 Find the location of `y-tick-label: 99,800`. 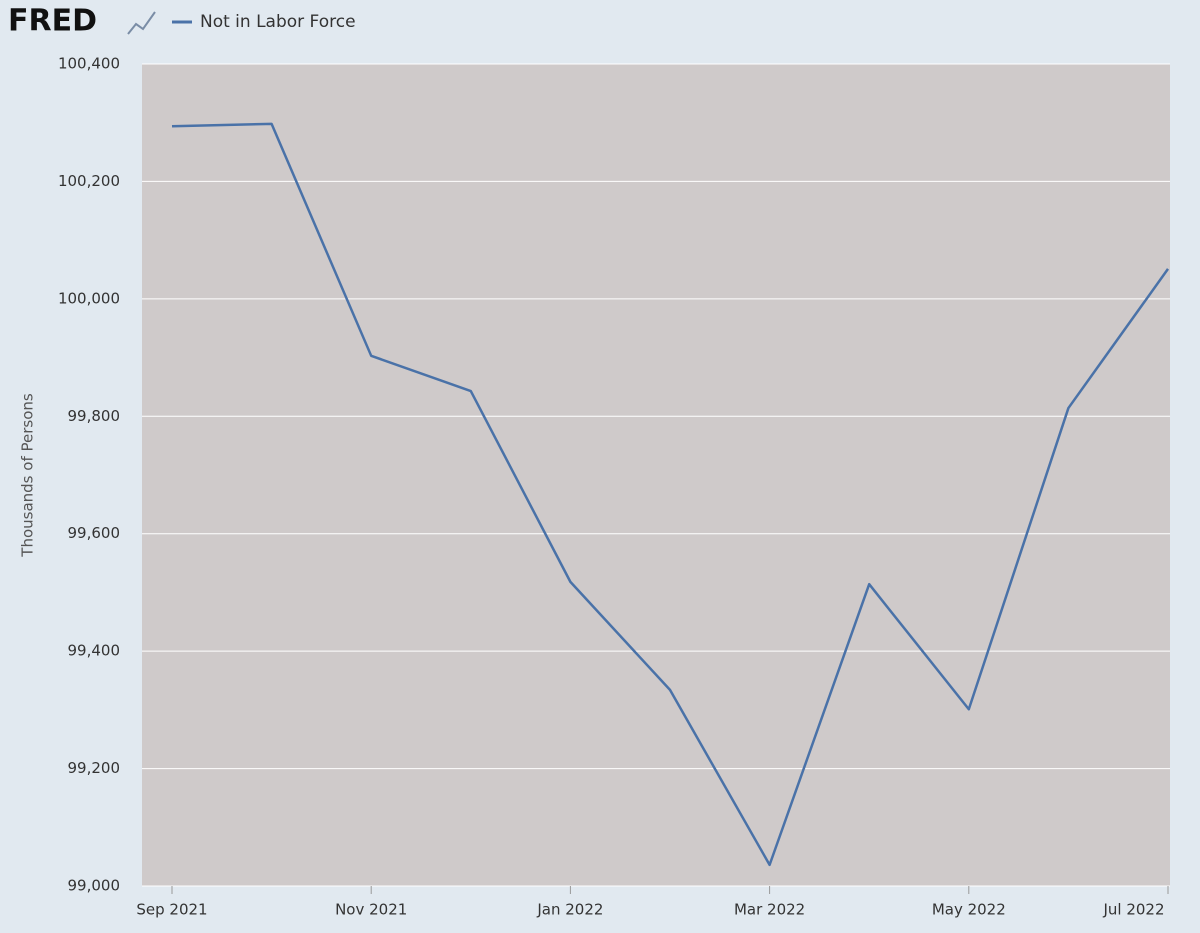

y-tick-label: 99,800 is located at coordinates (94, 416).